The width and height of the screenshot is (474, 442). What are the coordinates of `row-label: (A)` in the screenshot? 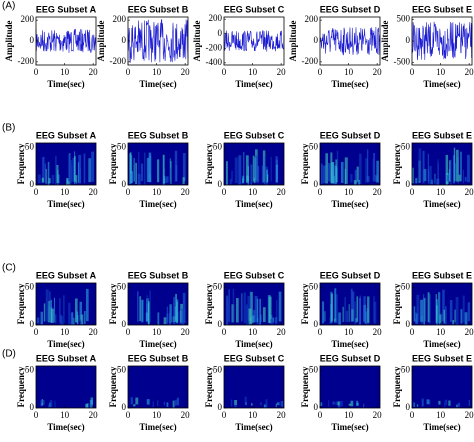 It's located at (8, 6).